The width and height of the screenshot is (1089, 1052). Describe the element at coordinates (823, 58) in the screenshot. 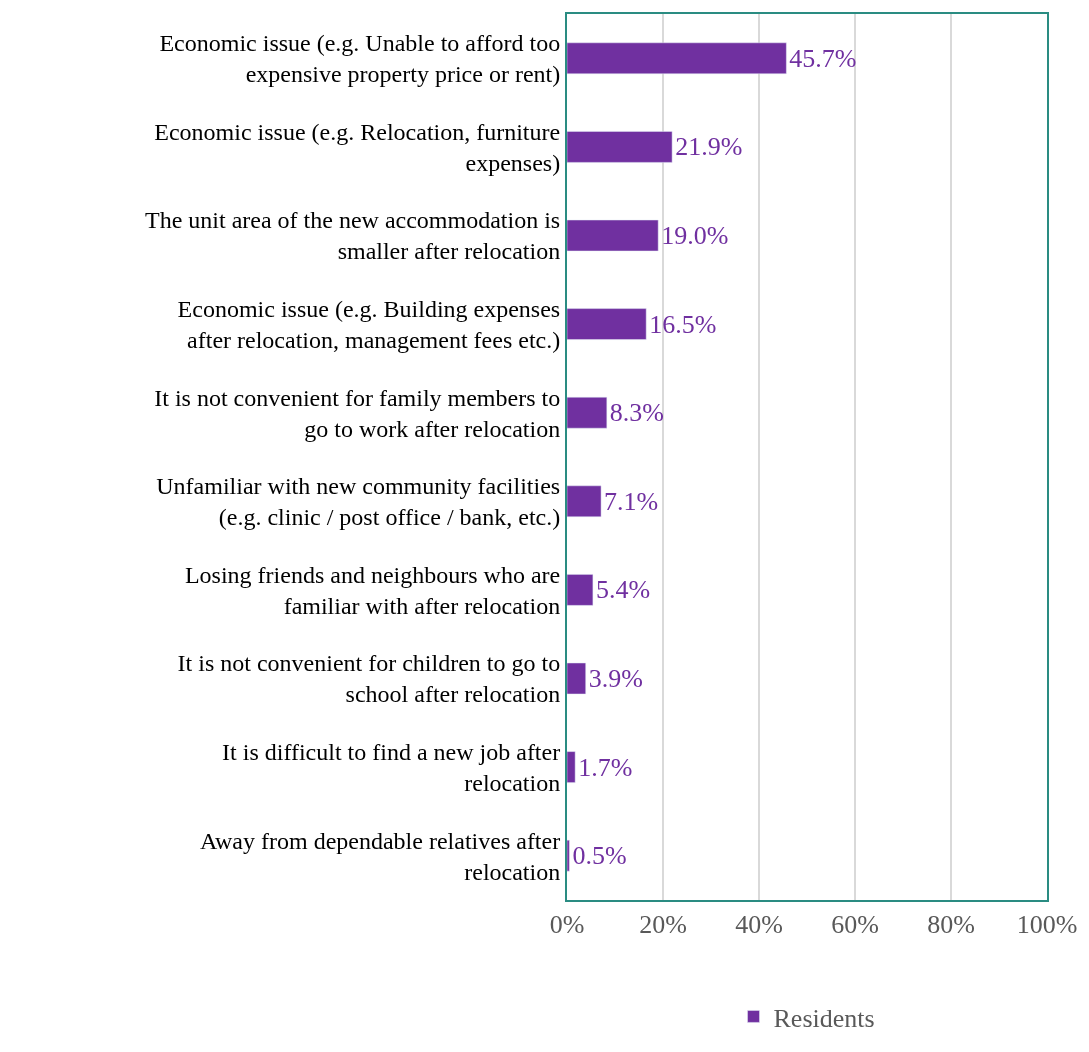

I see `data-label: 45.7%` at that location.